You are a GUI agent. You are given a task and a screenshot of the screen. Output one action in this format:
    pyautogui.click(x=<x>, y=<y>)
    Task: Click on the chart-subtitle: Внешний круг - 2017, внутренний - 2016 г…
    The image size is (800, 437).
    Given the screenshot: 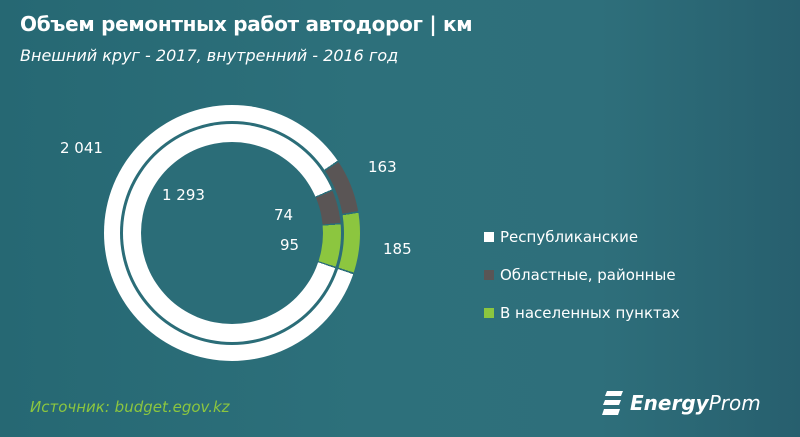 What is the action you would take?
    pyautogui.click(x=209, y=55)
    